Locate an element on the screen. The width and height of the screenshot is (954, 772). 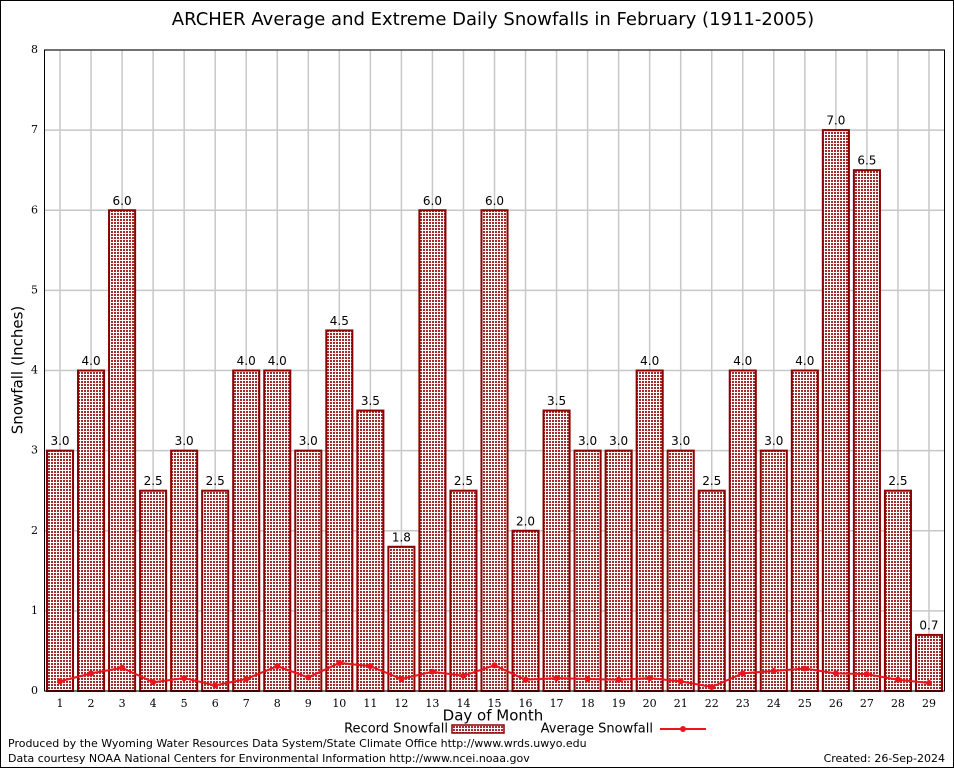
y-tick-label: 7 is located at coordinates (34, 129).